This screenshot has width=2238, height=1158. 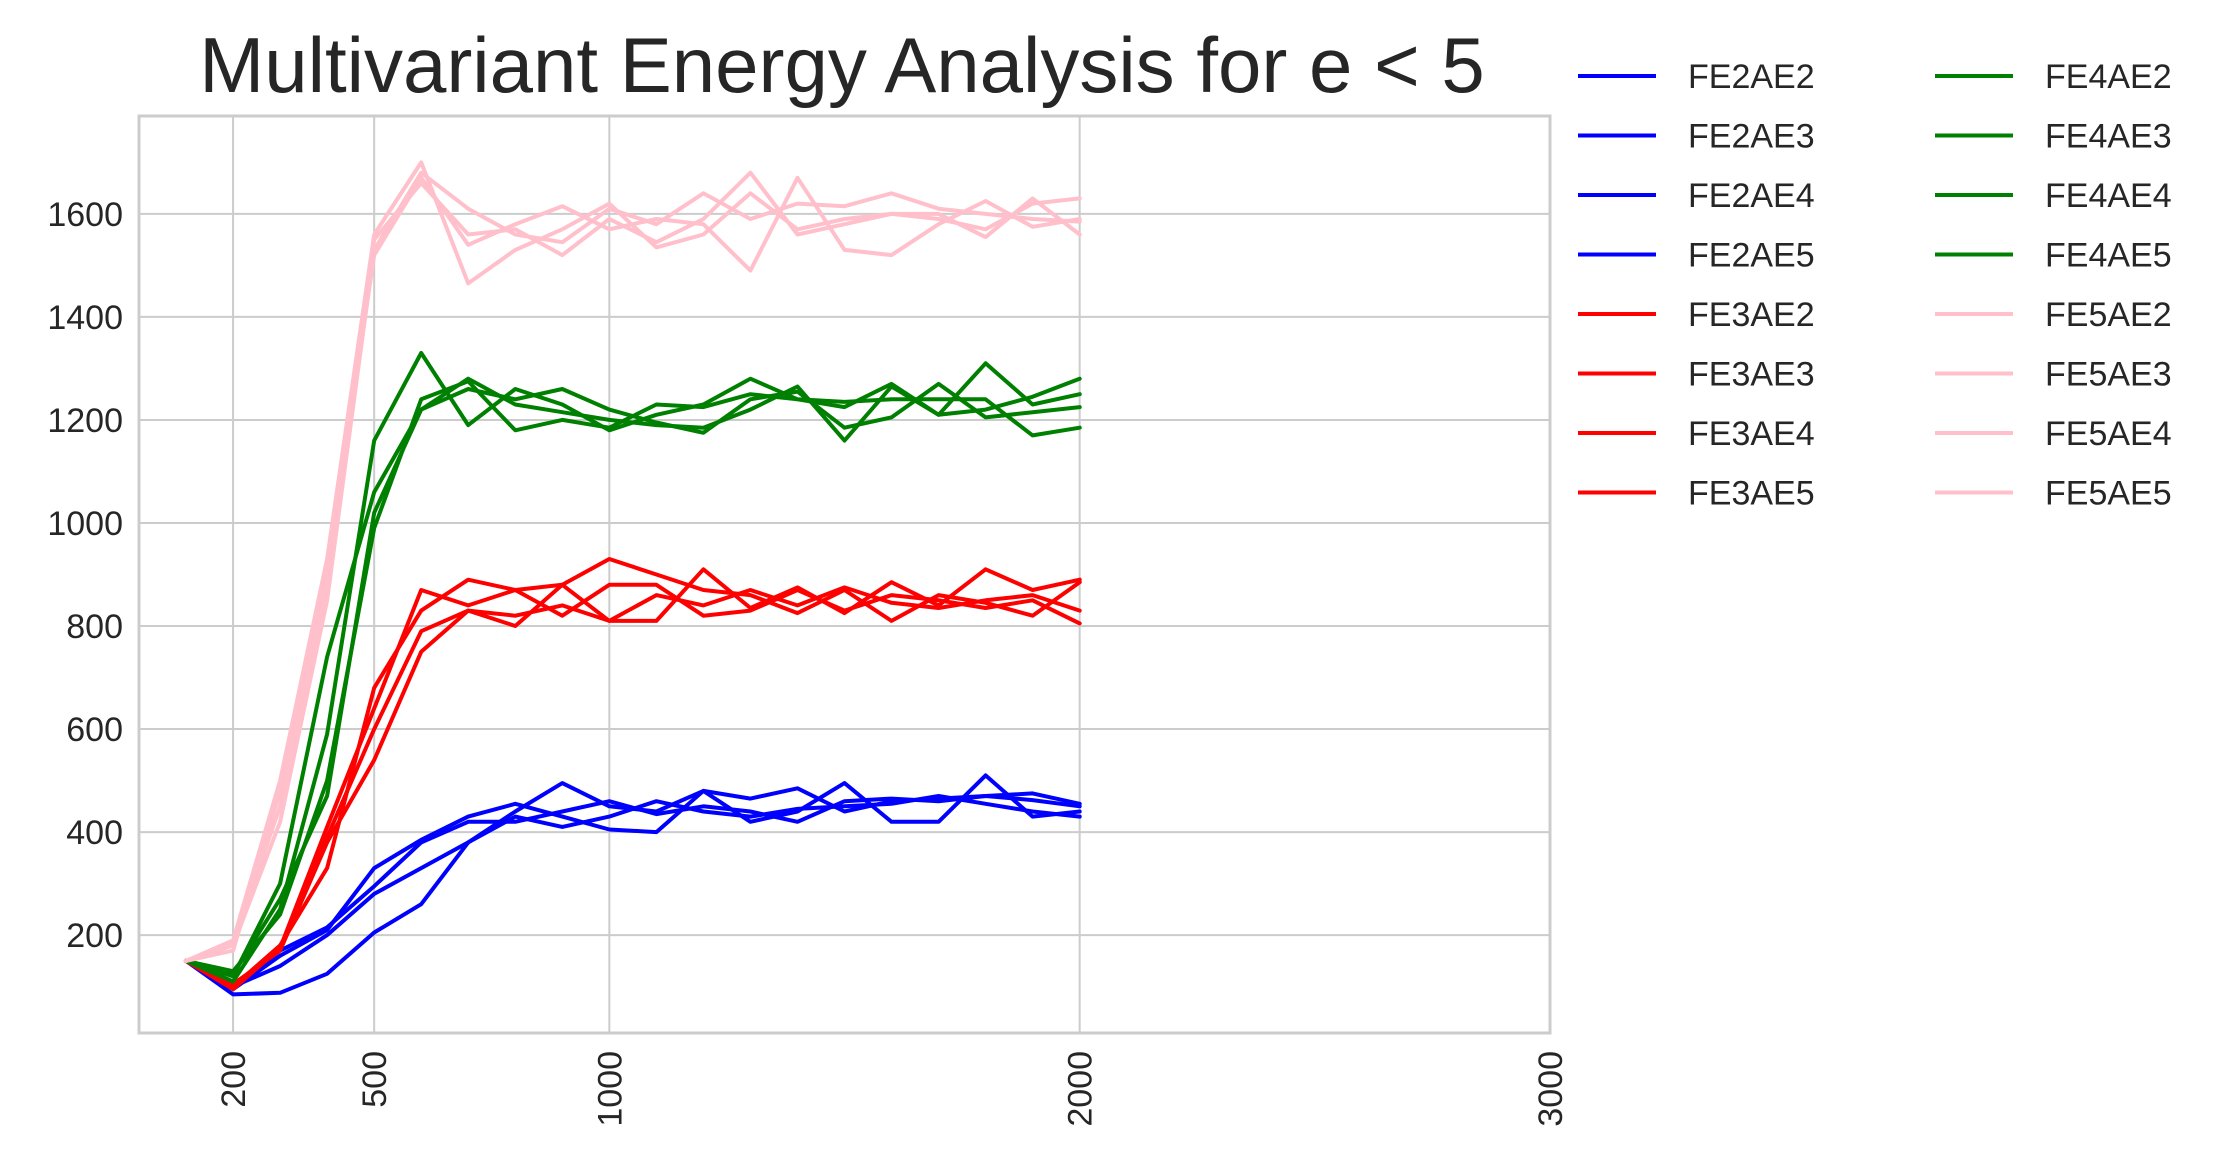 What do you see at coordinates (2108, 375) in the screenshot?
I see `legend-label: FE5AE3` at bounding box center [2108, 375].